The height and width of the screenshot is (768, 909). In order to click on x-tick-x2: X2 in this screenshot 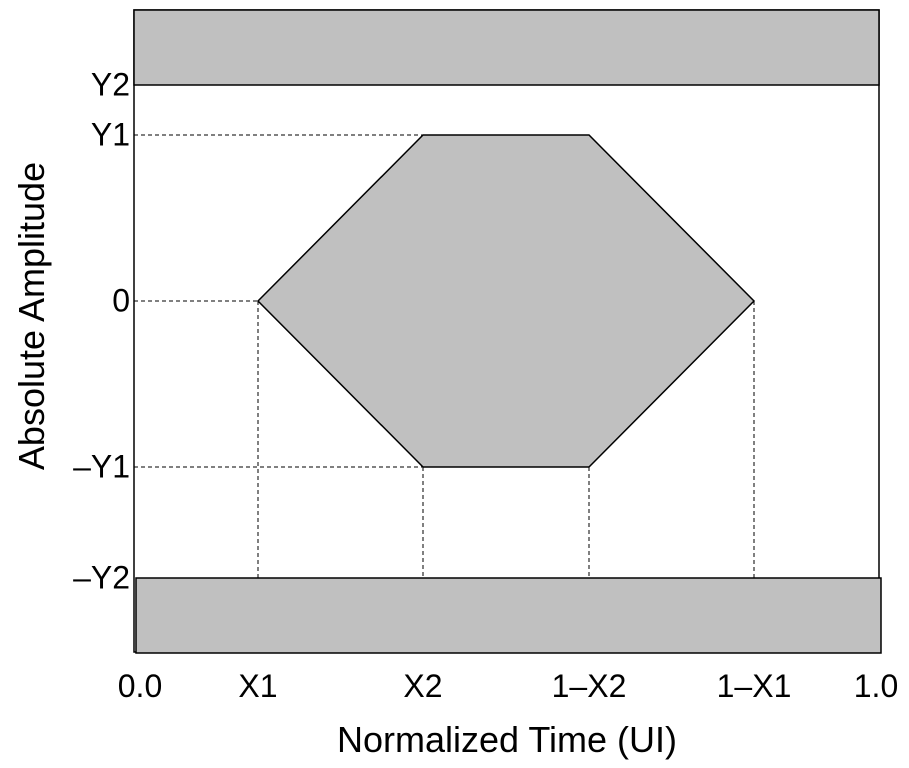, I will do `click(422, 686)`.